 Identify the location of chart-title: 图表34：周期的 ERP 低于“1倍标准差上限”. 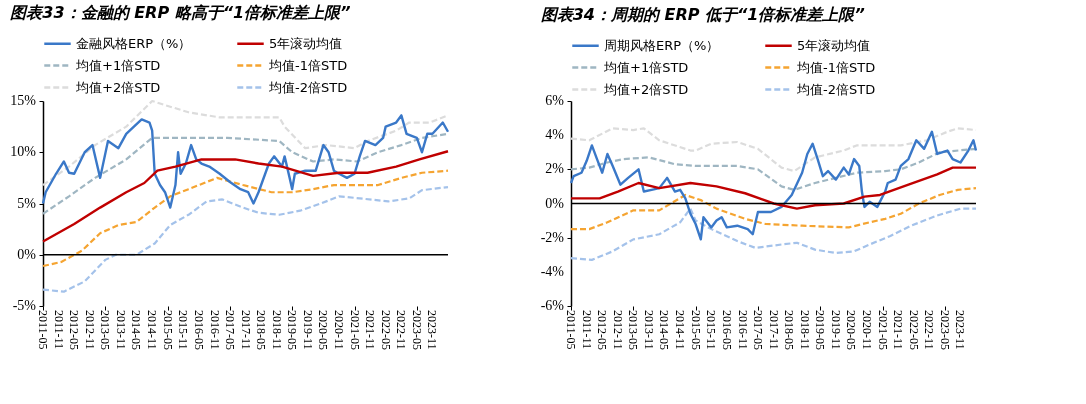
(702, 14).